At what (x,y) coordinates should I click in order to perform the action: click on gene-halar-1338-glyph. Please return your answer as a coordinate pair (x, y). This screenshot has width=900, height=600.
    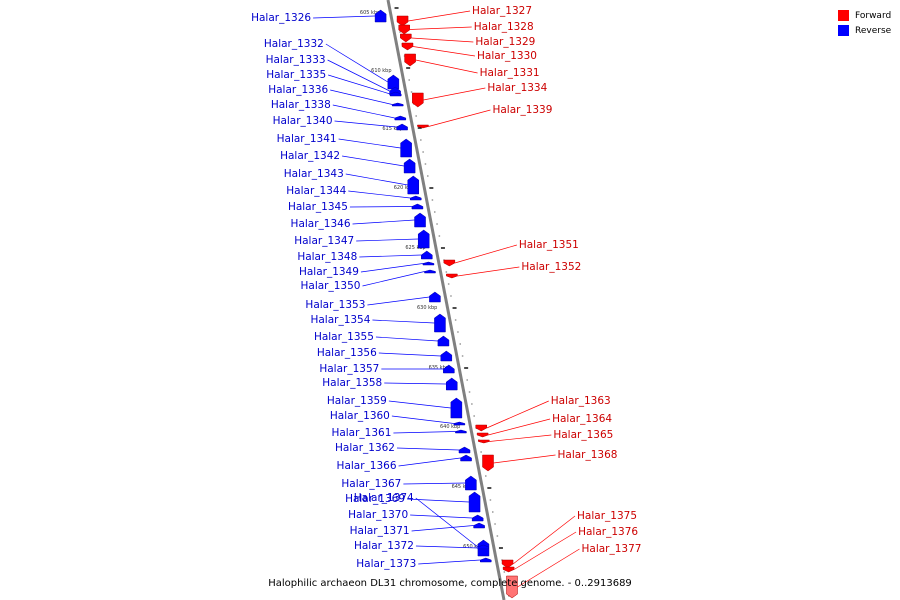
    Looking at the image, I should click on (400, 118).